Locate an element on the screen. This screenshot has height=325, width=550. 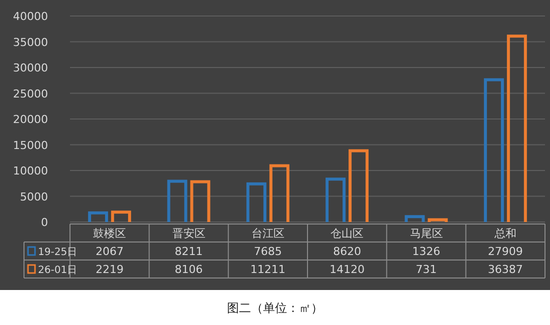
x-tick-label: 晋安区 is located at coordinates (189, 233).